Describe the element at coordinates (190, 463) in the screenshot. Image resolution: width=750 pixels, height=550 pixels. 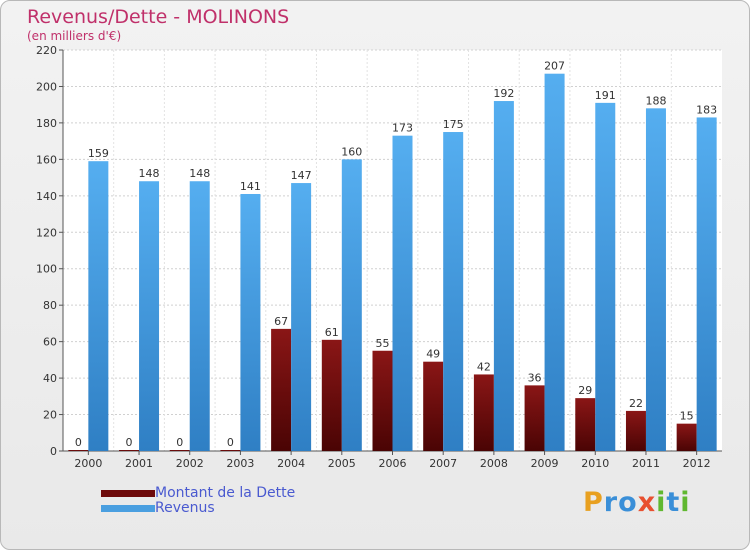
I see `x-tick-label-2002: 2002` at that location.